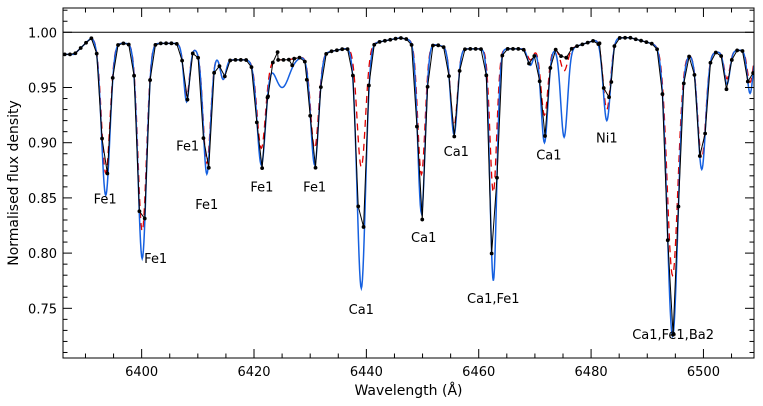 Image resolution: width=763 pixels, height=406 pixels. What do you see at coordinates (408, 390) in the screenshot?
I see `x-axis-label: Wavelength (Å)` at bounding box center [408, 390].